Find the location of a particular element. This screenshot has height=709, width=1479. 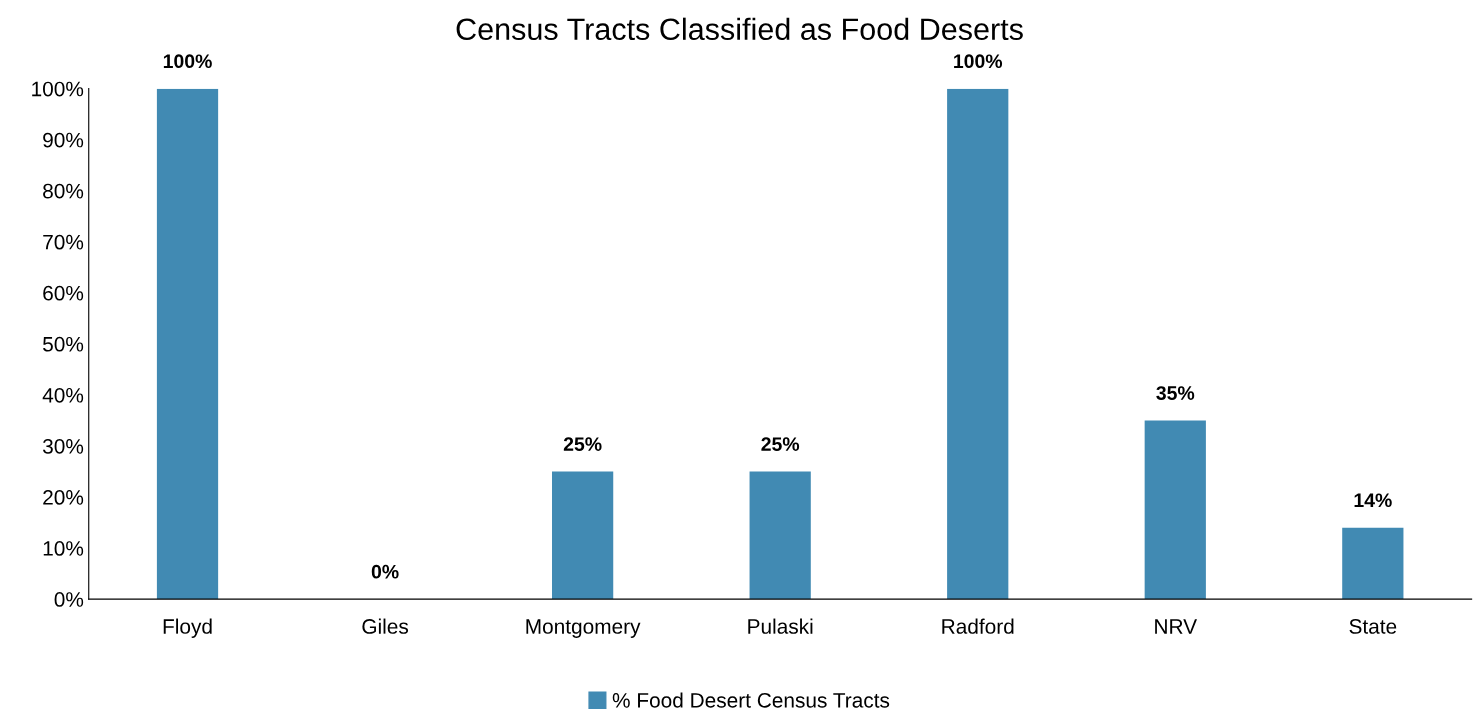

y-tick-label: 50% is located at coordinates (63, 344).